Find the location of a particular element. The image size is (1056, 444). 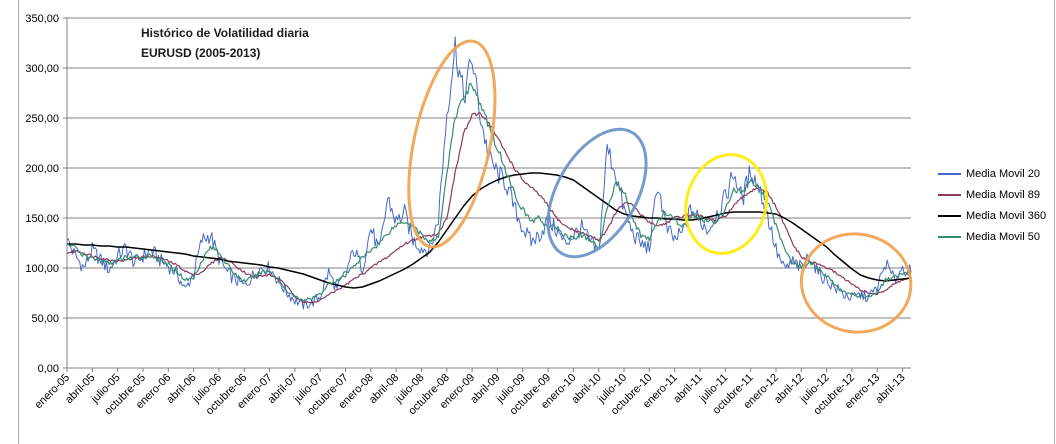

legend-item-media-movil-20: Media Movil 20 is located at coordinates (992, 173).